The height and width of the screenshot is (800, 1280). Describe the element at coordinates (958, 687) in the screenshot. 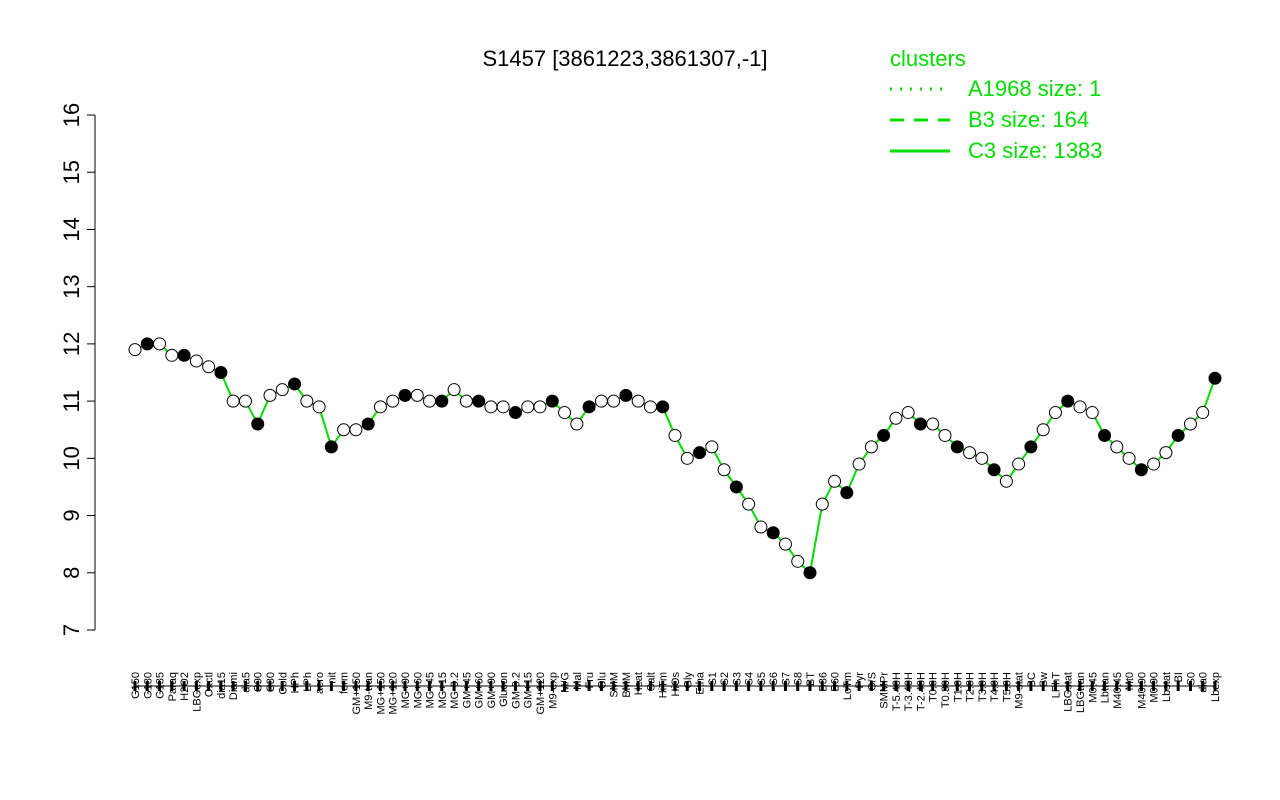

I see `x-tick-label: T1.0H` at that location.